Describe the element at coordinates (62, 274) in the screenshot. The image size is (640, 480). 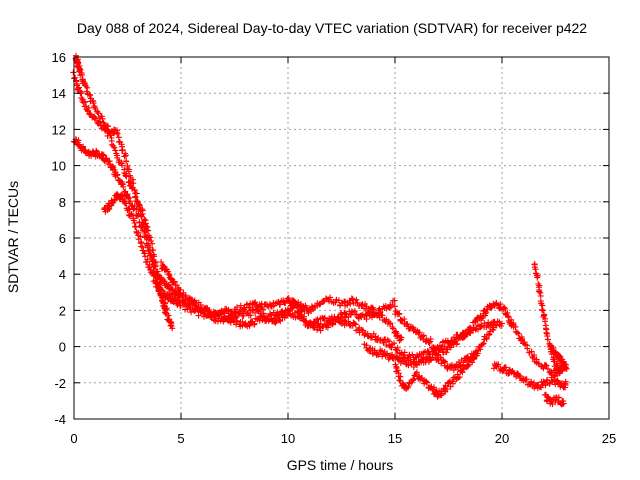
I see `y-tick-label: 4` at that location.